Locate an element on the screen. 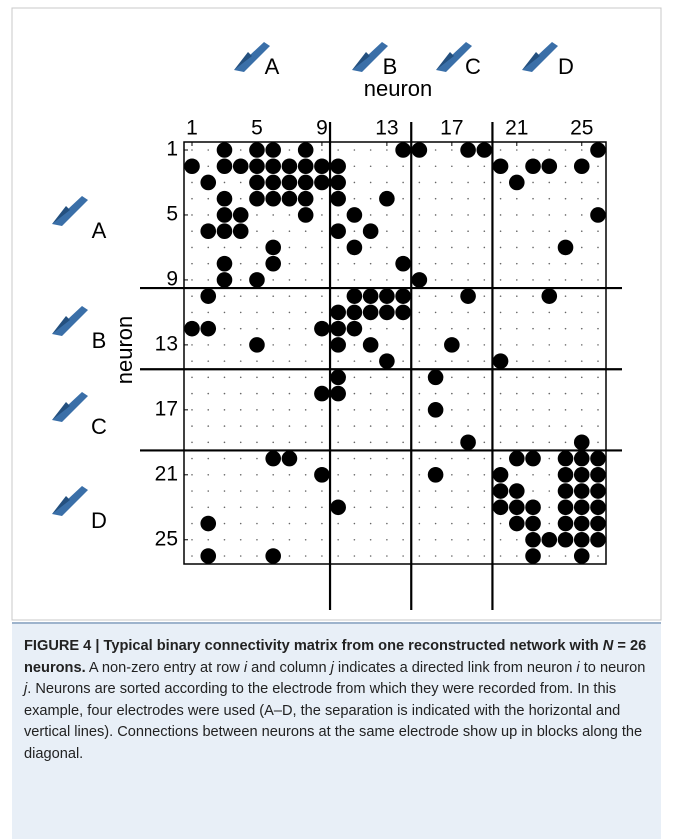 Image resolution: width=673 pixels, height=839 pixels. x-tick-label: 17 is located at coordinates (451, 128).